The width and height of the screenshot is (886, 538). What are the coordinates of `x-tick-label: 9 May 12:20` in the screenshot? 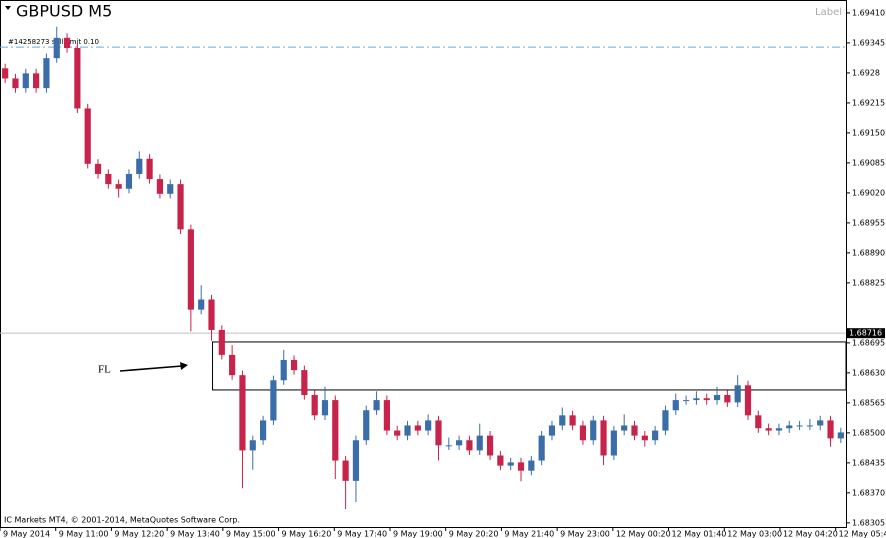 It's located at (139, 534).